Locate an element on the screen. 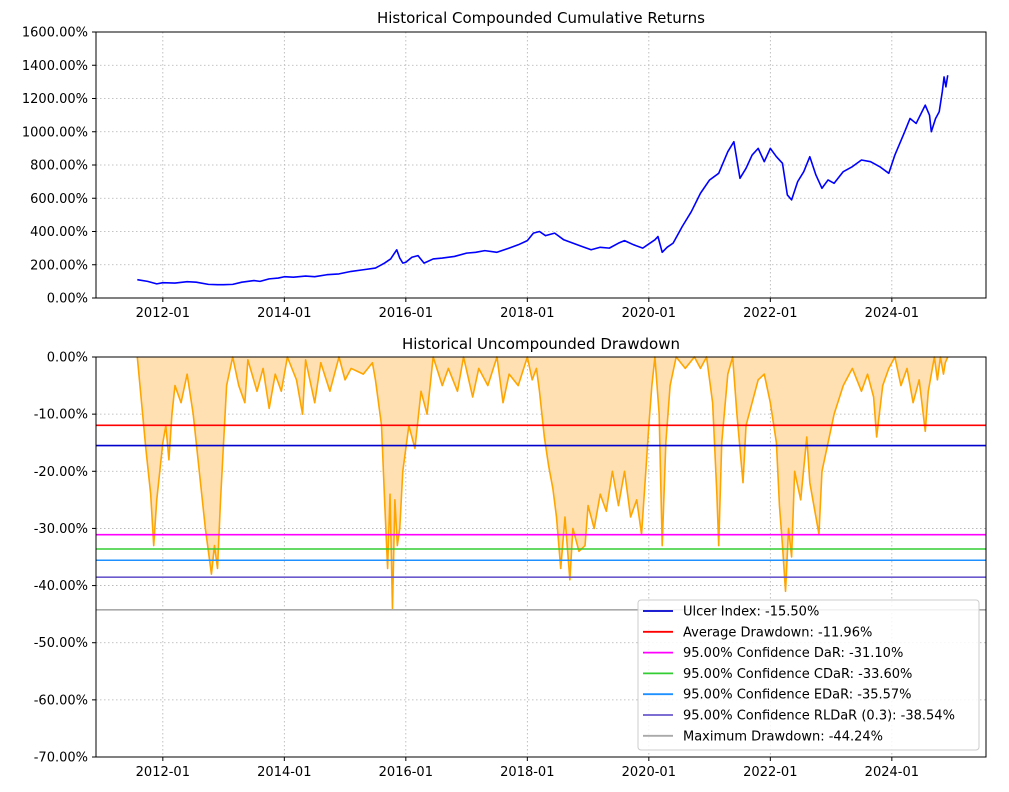 This screenshot has height=792, width=1009. y-tick-label: -20.00% is located at coordinates (61, 472).